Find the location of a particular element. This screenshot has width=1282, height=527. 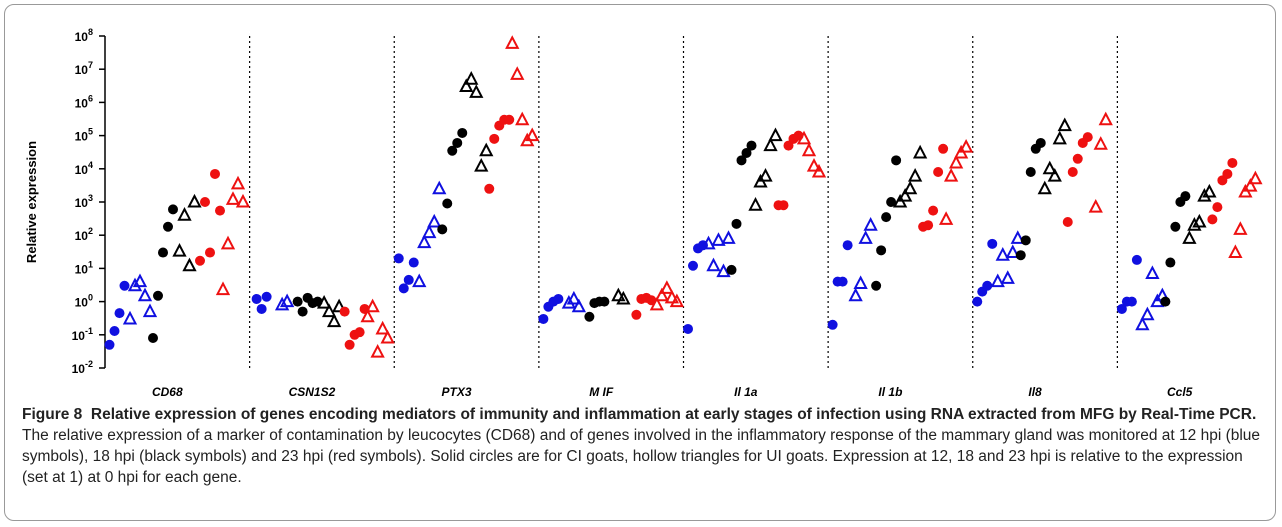

y-tick-exp: -1 is located at coordinates (89, 331).